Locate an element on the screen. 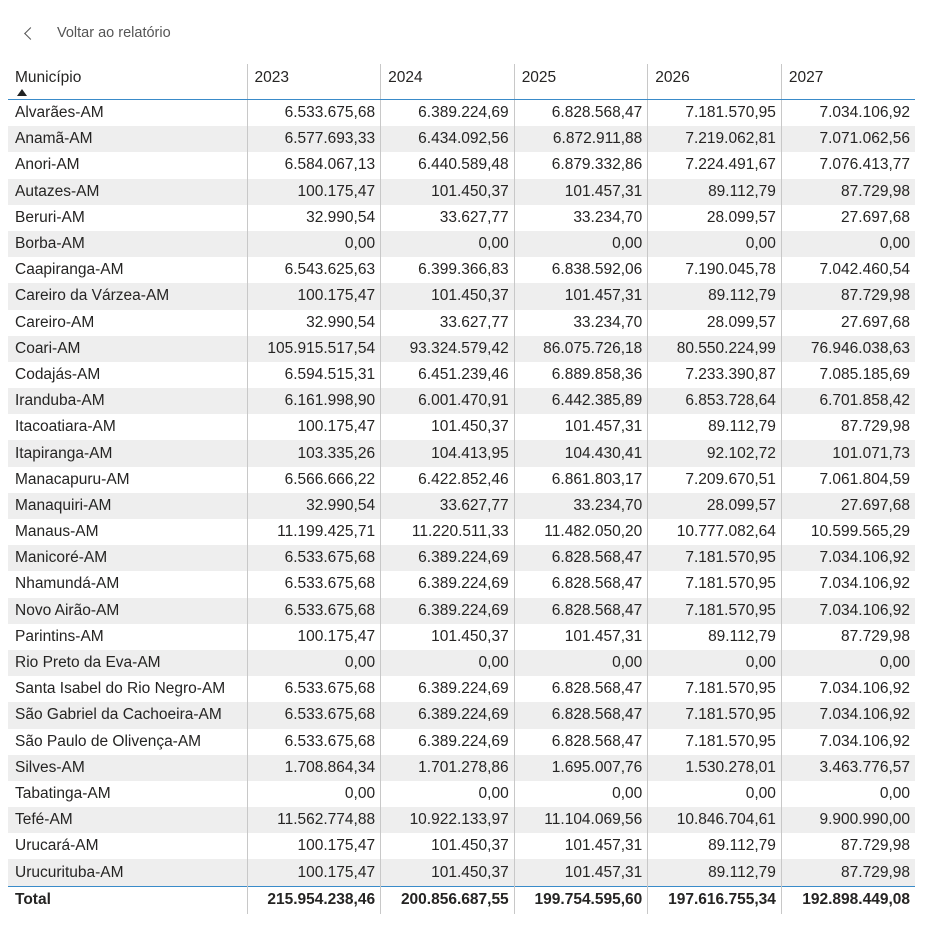 The width and height of the screenshot is (942, 927). value-cell-2027: 7.085.185,69 is located at coordinates (847, 375).